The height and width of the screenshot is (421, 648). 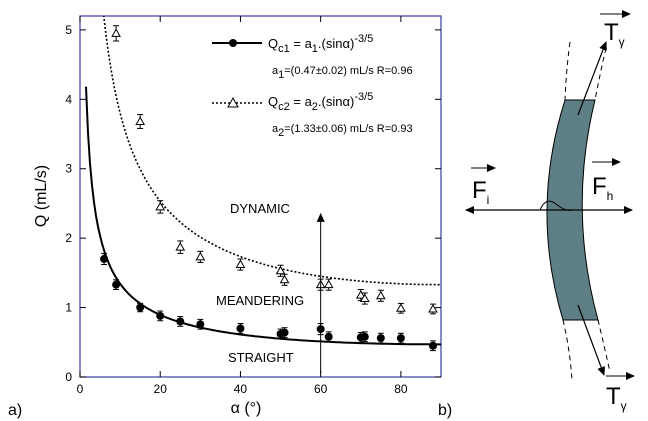 I want to click on y-axis-label: Q (mL/s), so click(x=41, y=196).